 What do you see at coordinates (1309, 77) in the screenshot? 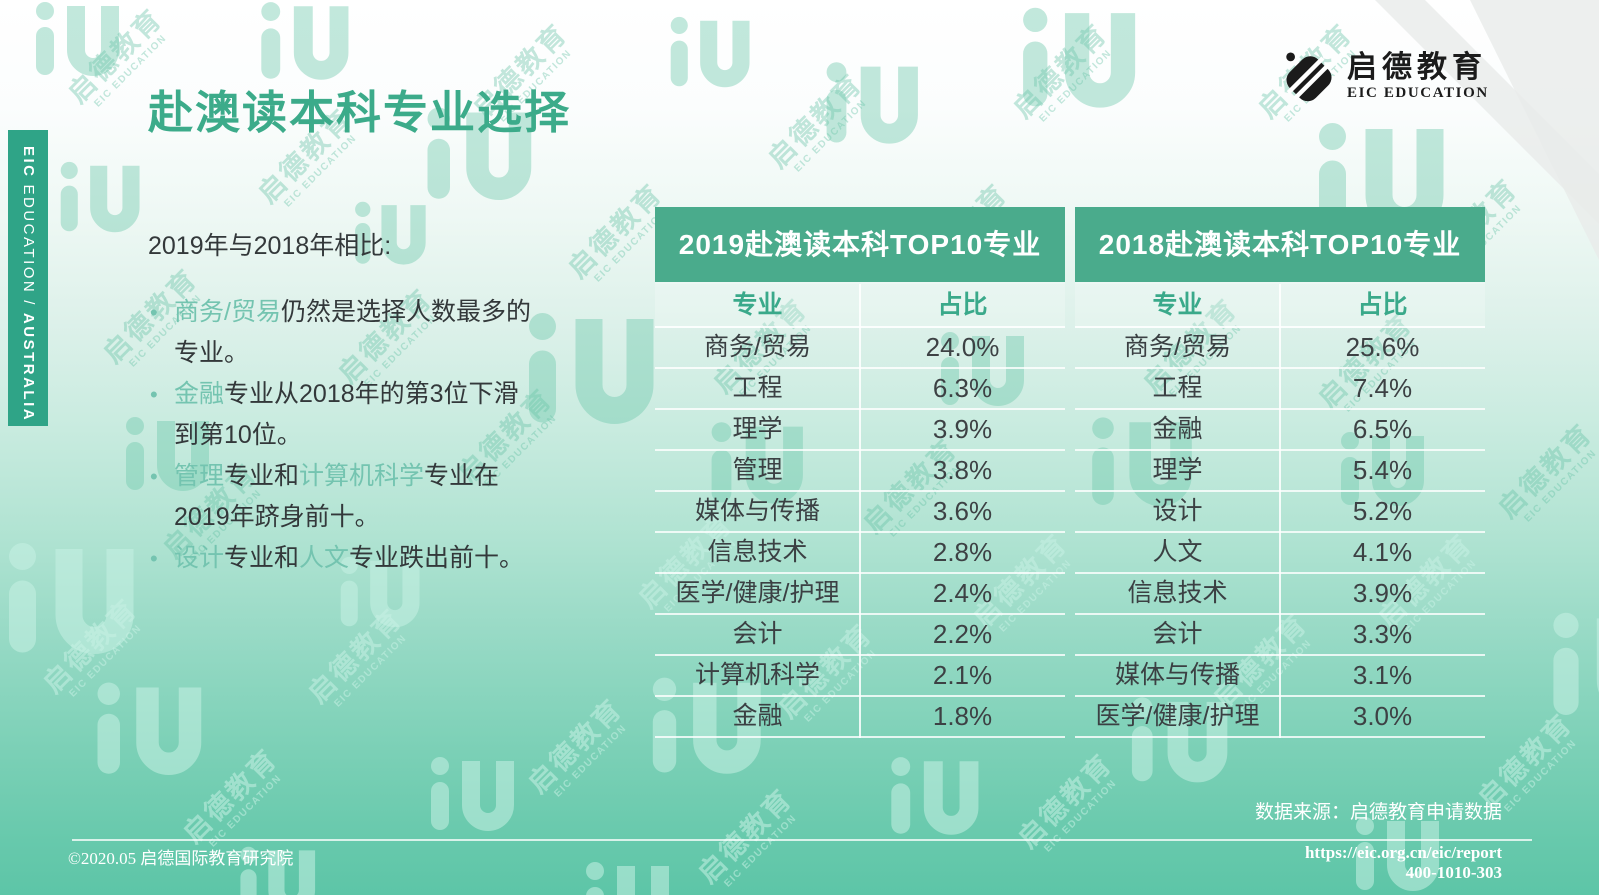
I see `eic-logo-icon` at bounding box center [1309, 77].